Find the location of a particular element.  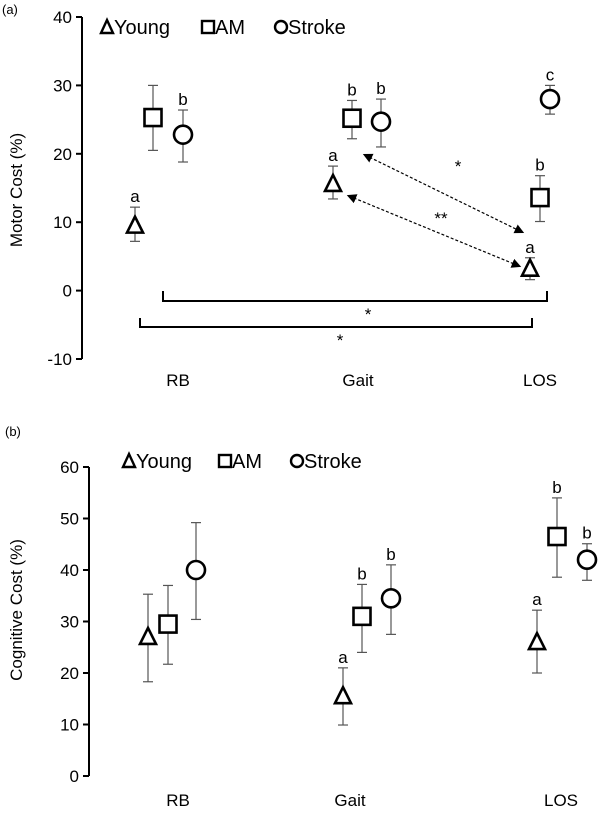

dashed-arrow-young is located at coordinates (434, 231).